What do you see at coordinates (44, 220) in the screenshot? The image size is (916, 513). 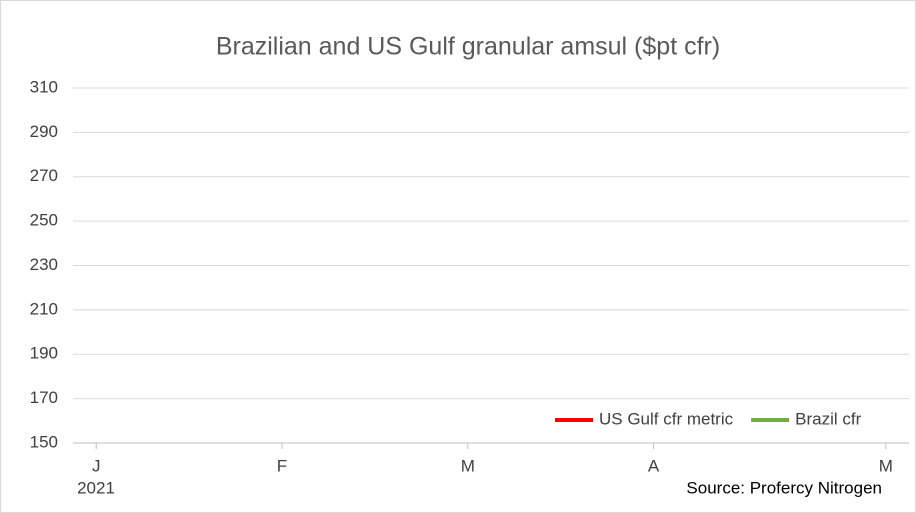 I see `y-tick-label: 250` at bounding box center [44, 220].